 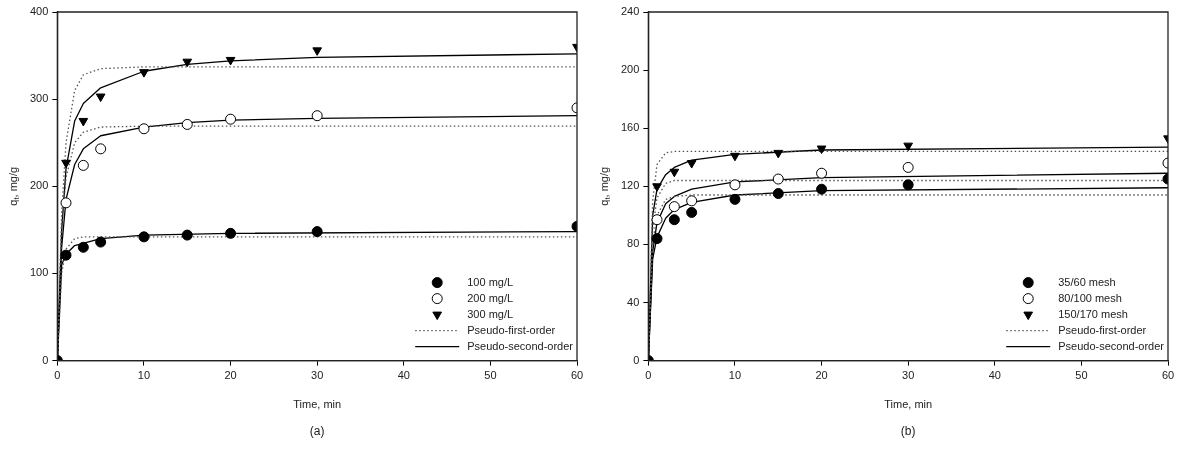 I want to click on y-tick-label: 160, so click(x=630, y=127).